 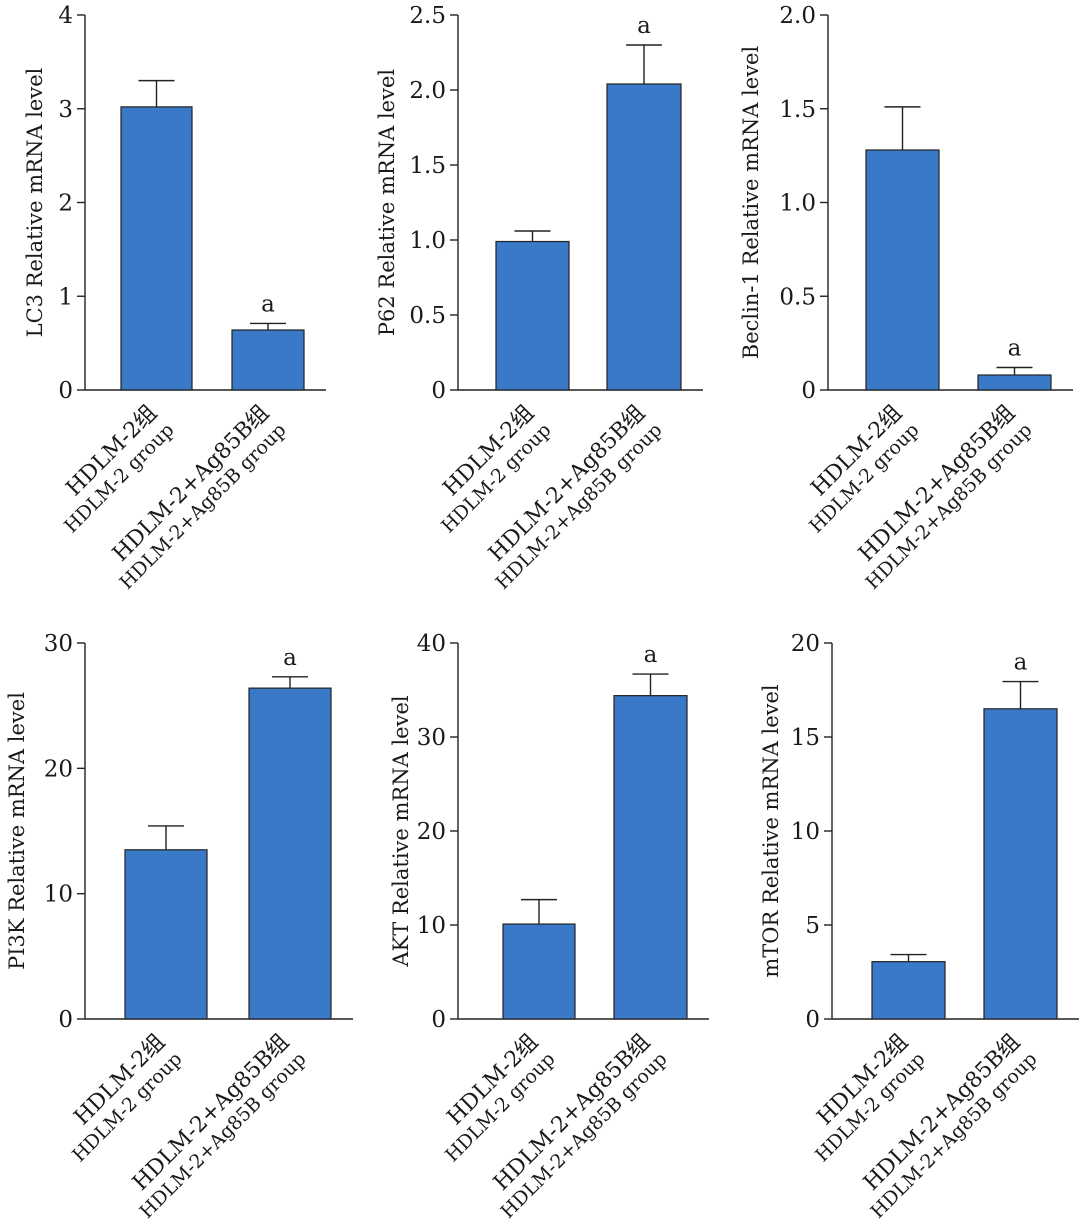 What do you see at coordinates (805, 738) in the screenshot?
I see `y-tick-label: 15` at bounding box center [805, 738].